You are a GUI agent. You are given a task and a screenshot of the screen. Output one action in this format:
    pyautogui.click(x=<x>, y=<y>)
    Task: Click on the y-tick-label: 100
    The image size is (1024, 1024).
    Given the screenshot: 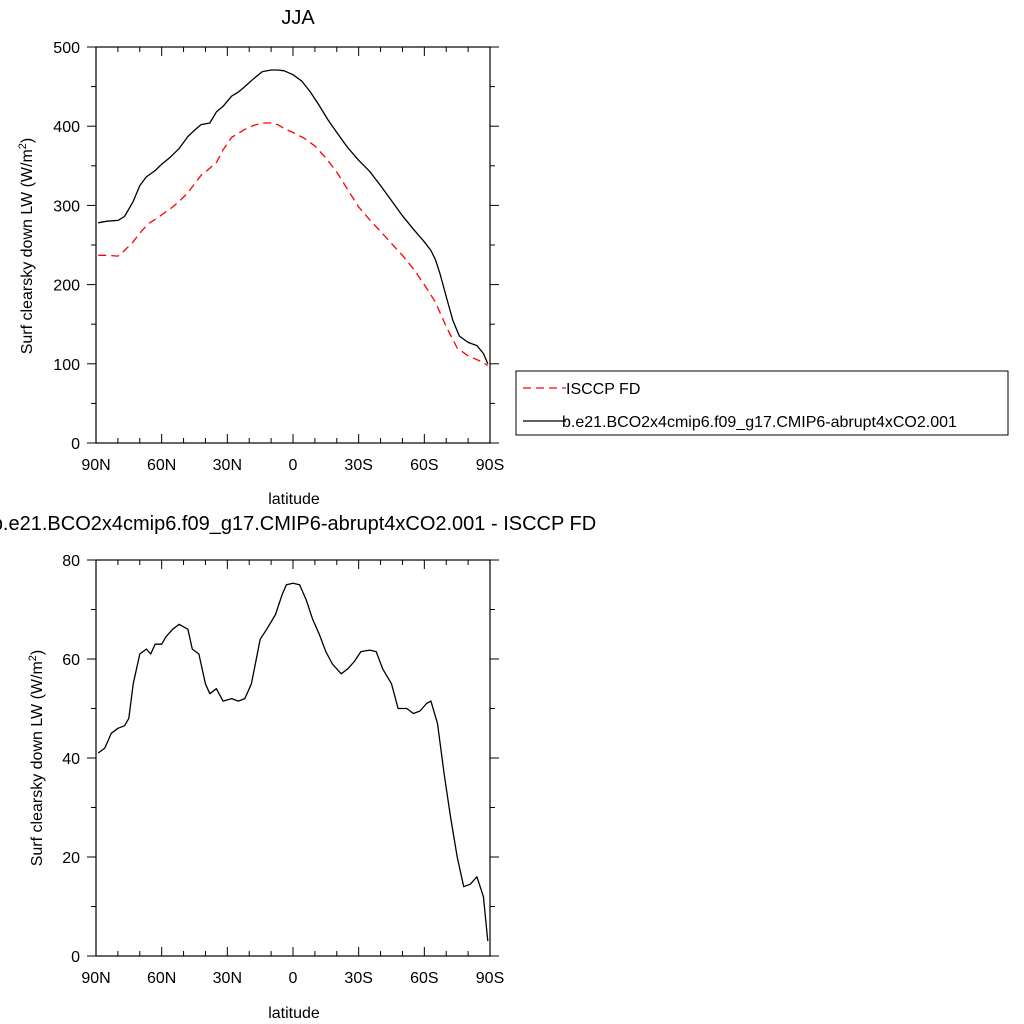 What is the action you would take?
    pyautogui.click(x=66, y=365)
    